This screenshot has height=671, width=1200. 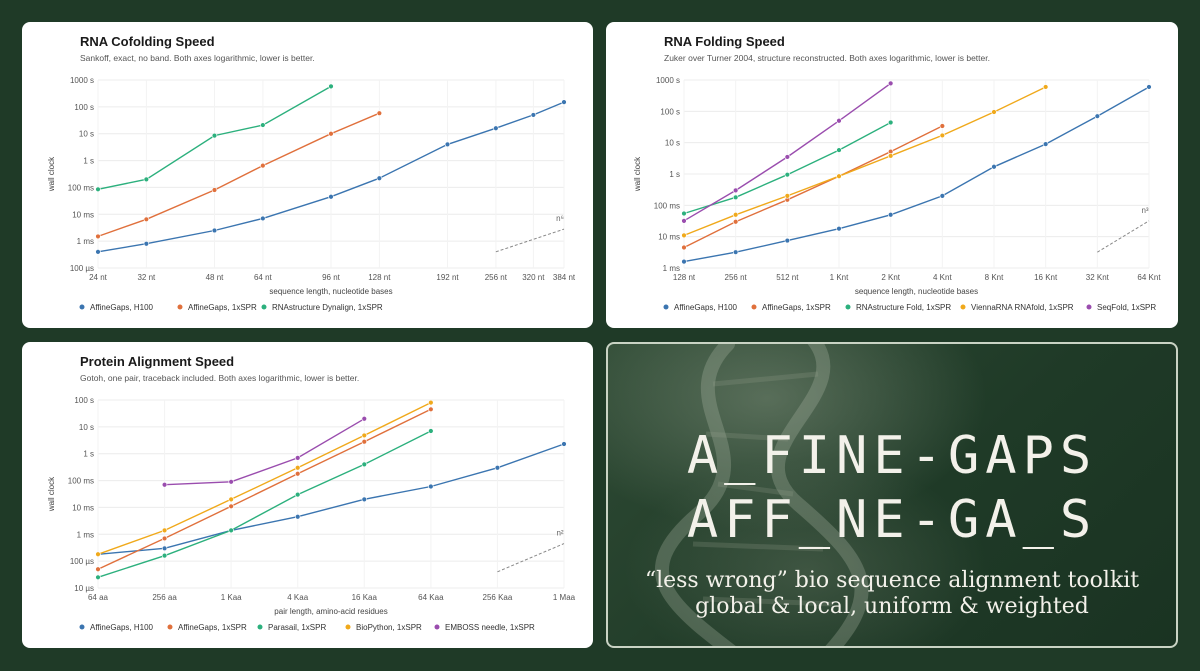 I want to click on banner-title-line-2: AFF_NE-GA_S, so click(x=892, y=520).